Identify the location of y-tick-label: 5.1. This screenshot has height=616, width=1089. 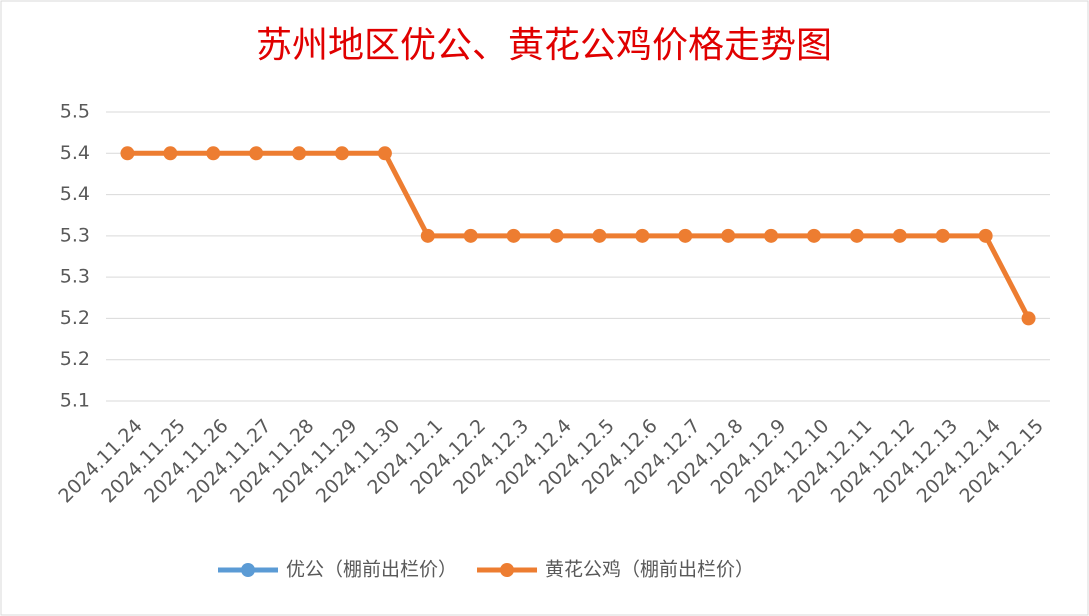
(75, 401).